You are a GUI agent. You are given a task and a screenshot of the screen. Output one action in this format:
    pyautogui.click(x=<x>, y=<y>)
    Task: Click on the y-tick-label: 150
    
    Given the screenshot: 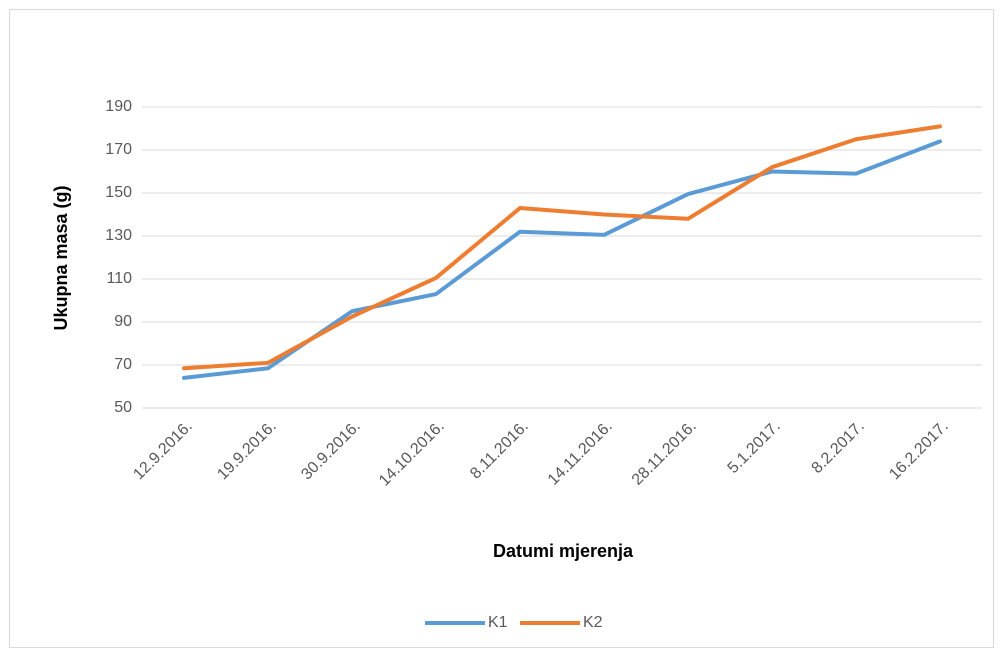 What is the action you would take?
    pyautogui.click(x=118, y=192)
    